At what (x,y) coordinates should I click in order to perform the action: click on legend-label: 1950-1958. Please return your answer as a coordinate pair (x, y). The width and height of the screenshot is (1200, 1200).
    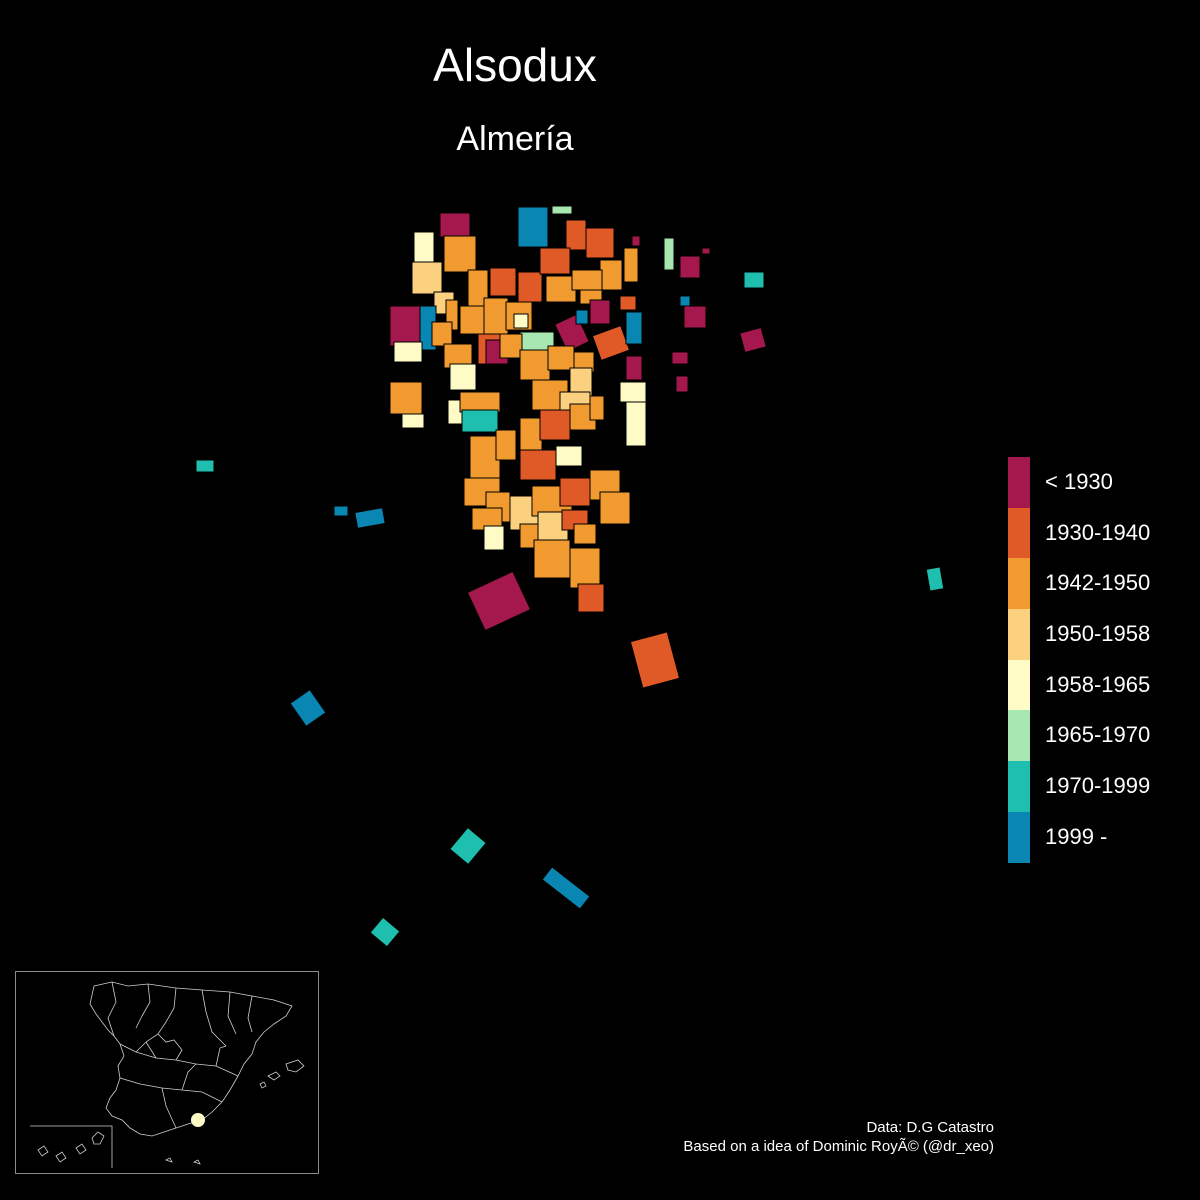
    Looking at the image, I should click on (1098, 634).